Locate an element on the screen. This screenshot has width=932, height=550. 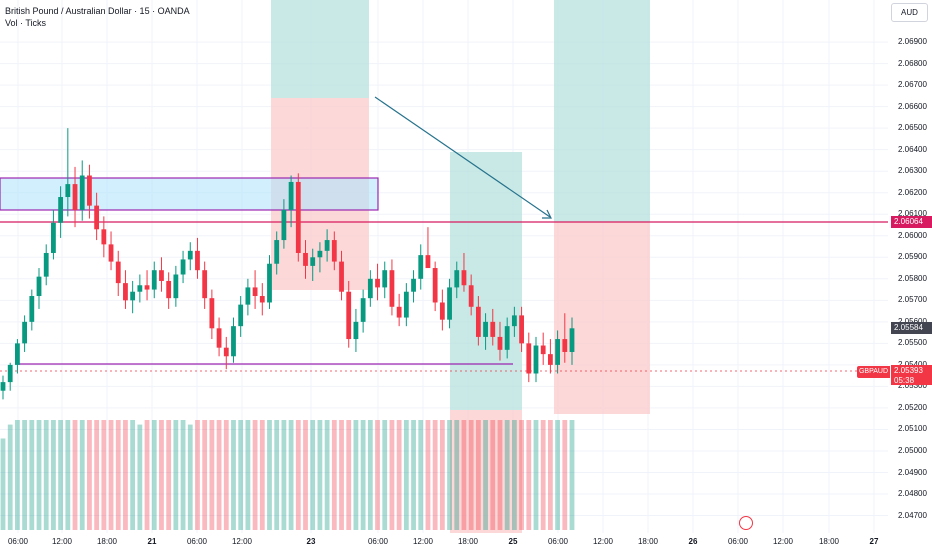
time-tick-label: 26 is located at coordinates (693, 541).